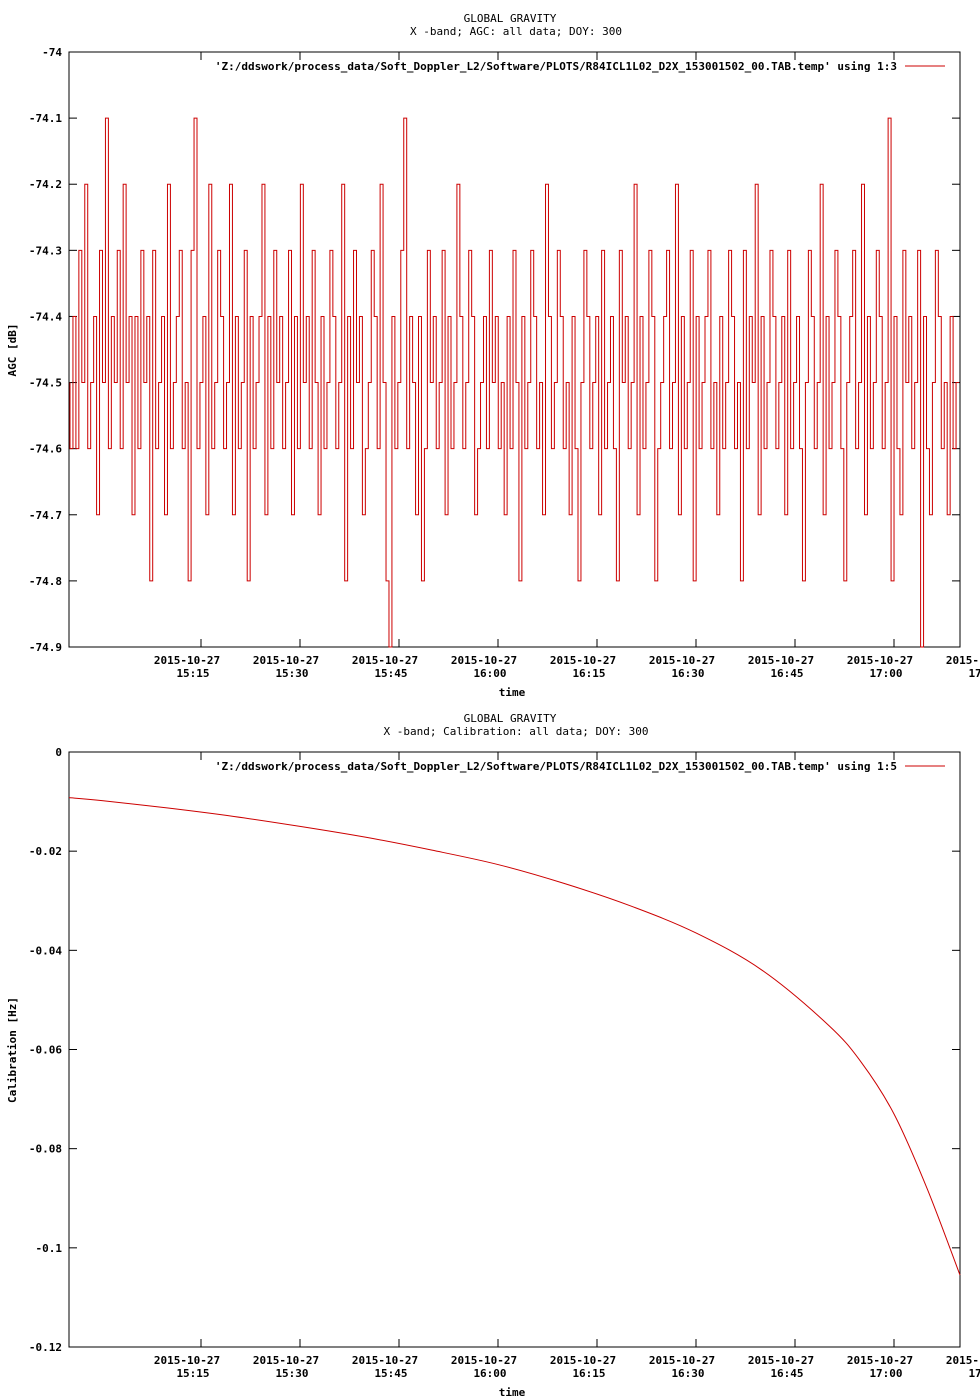 This screenshot has height=1400, width=980. What do you see at coordinates (58, 752) in the screenshot?
I see `y-tick-label: 0` at bounding box center [58, 752].